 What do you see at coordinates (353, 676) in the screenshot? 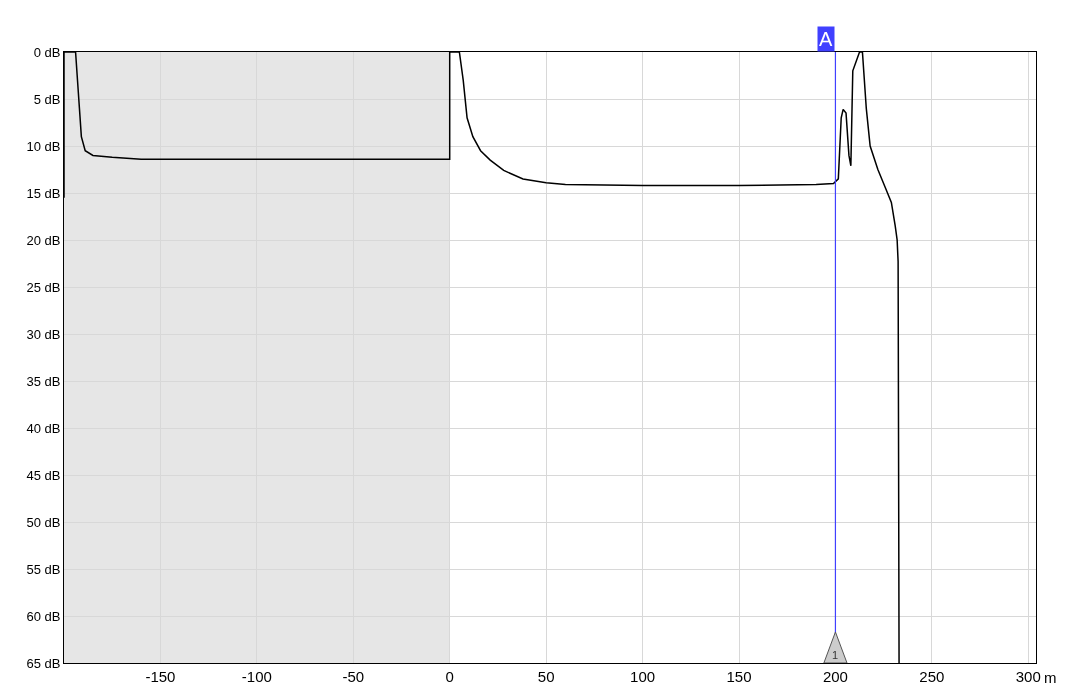
I see `x-tick-label: -50` at bounding box center [353, 676].